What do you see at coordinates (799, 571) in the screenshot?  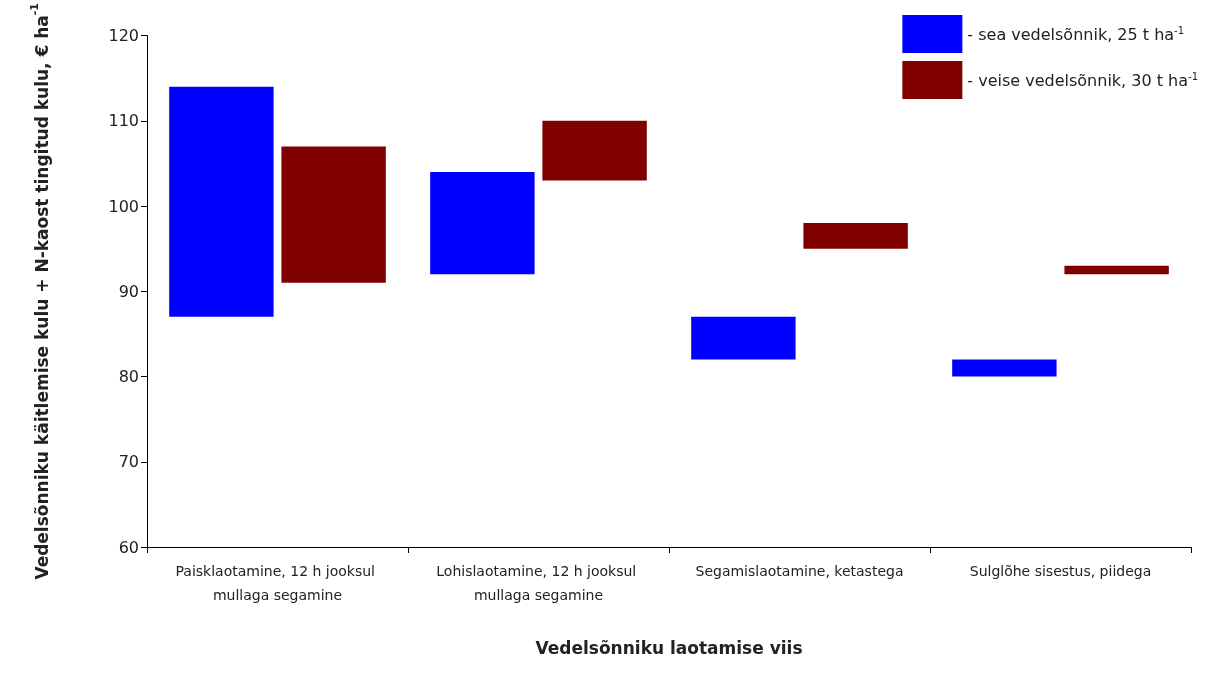 I see `x-tick-label: Segamislaotamine, ketastega` at bounding box center [799, 571].